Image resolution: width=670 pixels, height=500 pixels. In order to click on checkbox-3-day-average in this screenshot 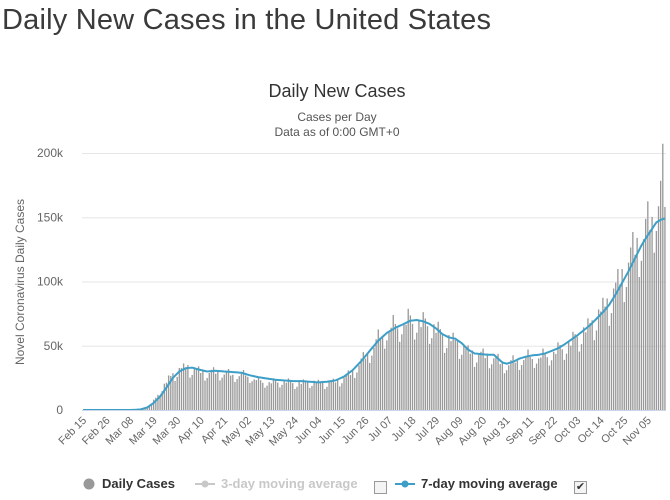, I will do `click(380, 487)`.